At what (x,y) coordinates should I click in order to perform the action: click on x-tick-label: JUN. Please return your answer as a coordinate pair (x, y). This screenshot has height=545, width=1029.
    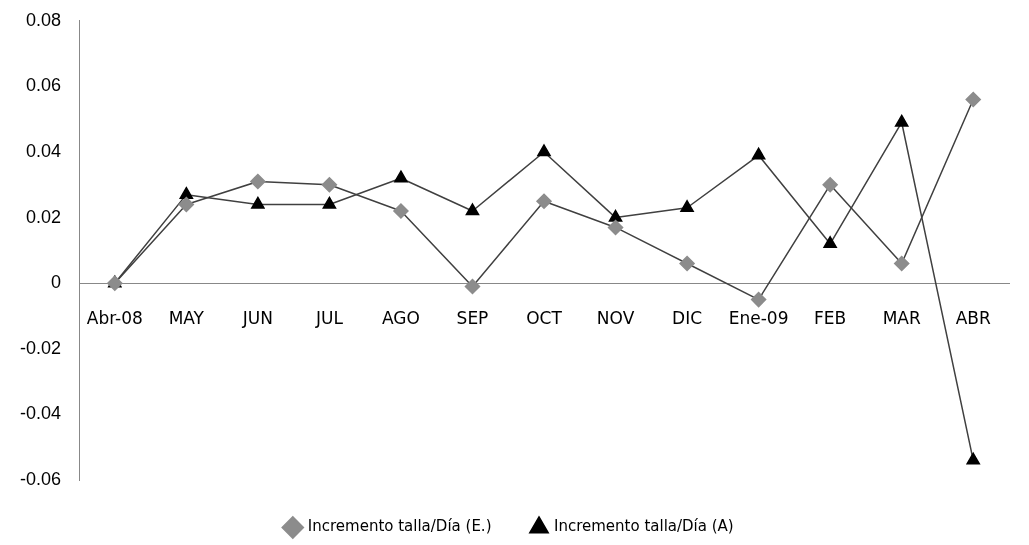
    Looking at the image, I should click on (257, 317).